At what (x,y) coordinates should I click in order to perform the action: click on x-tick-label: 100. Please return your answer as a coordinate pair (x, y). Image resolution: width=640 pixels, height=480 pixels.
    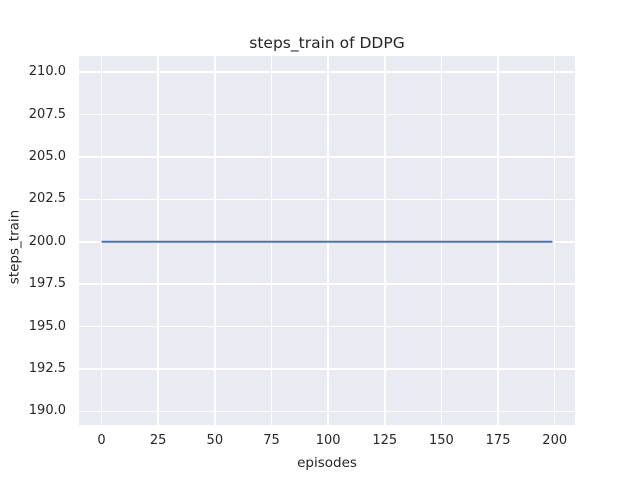
    Looking at the image, I should click on (328, 440).